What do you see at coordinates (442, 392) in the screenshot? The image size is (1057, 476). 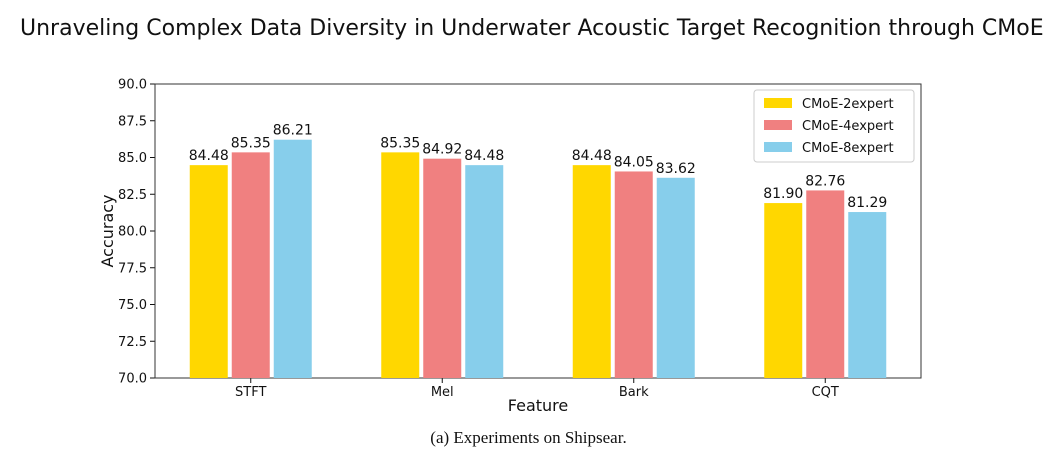 I see `x-tick-label: Mel` at bounding box center [442, 392].